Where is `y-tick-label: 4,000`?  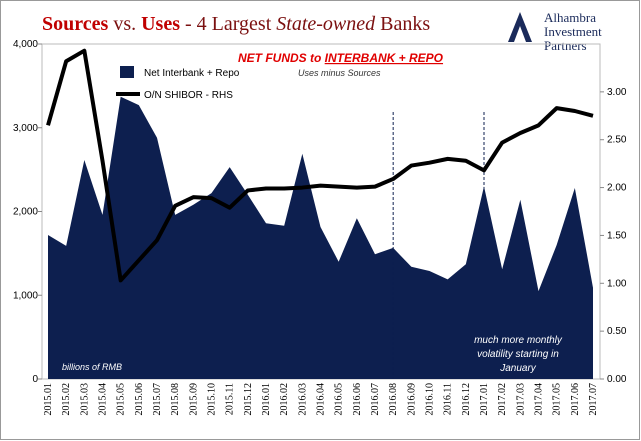
y-tick-label: 4,000 is located at coordinates (25, 44).